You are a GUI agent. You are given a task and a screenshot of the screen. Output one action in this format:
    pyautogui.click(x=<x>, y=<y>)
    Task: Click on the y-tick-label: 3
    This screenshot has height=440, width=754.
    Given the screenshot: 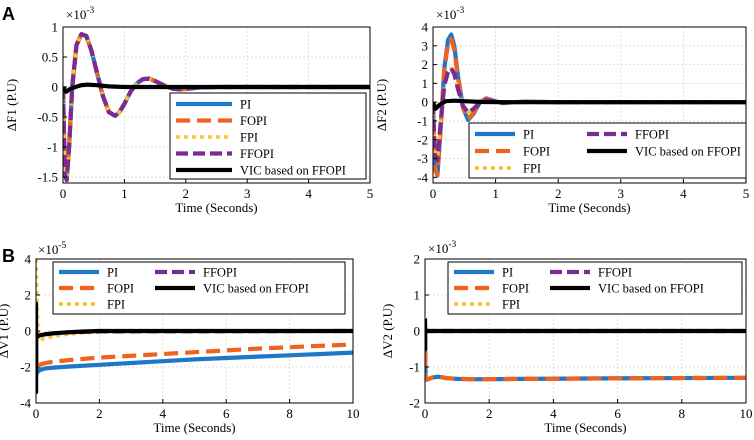 What is the action you would take?
    pyautogui.click(x=425, y=45)
    